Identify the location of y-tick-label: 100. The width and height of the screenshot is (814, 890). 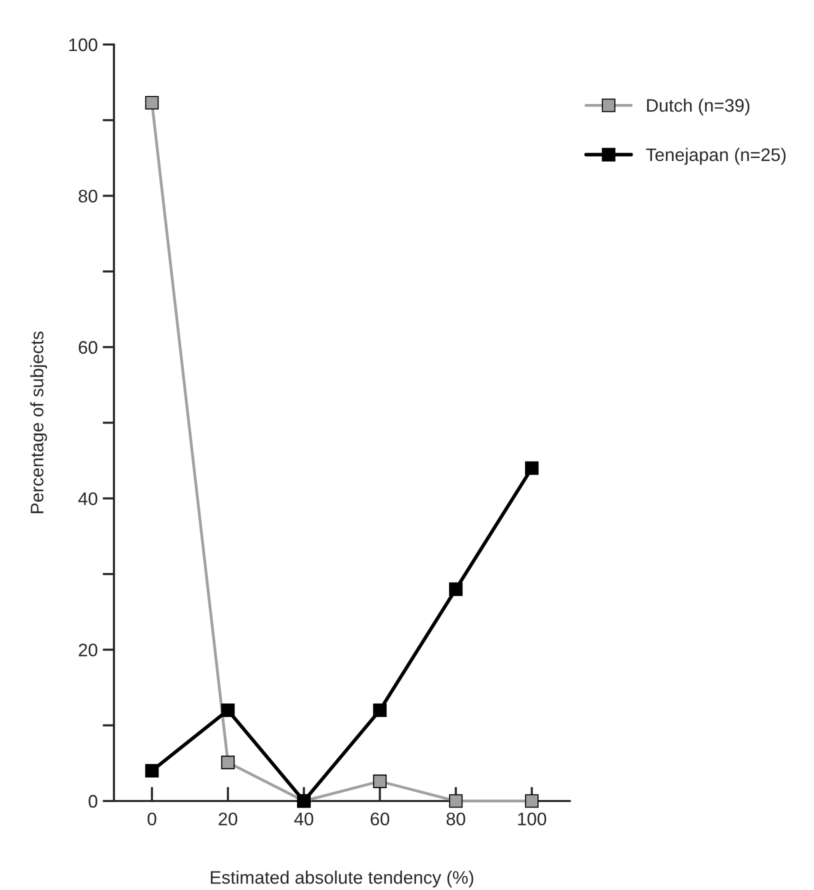
(83, 45).